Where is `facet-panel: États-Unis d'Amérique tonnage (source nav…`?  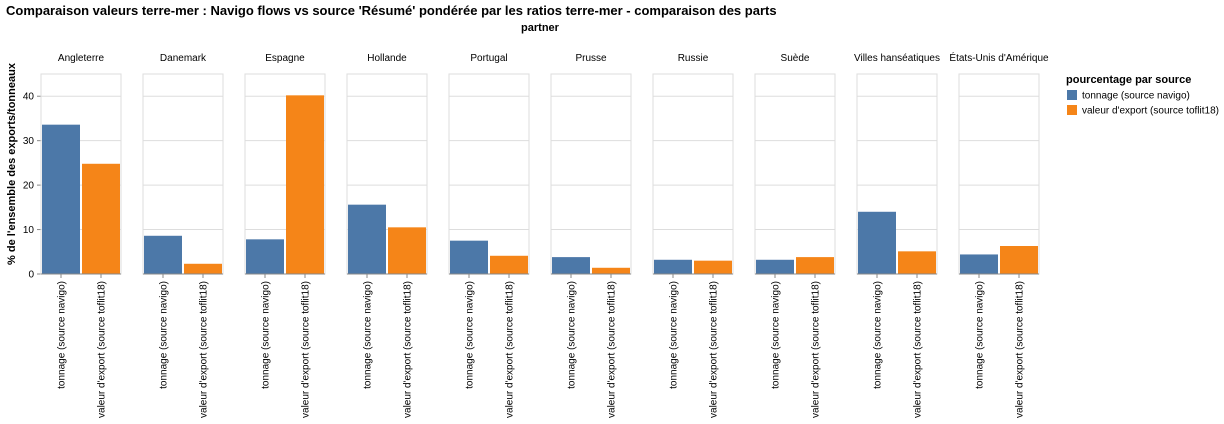
facet-panel: États-Unis d'Amérique tonnage (source nav… is located at coordinates (999, 234).